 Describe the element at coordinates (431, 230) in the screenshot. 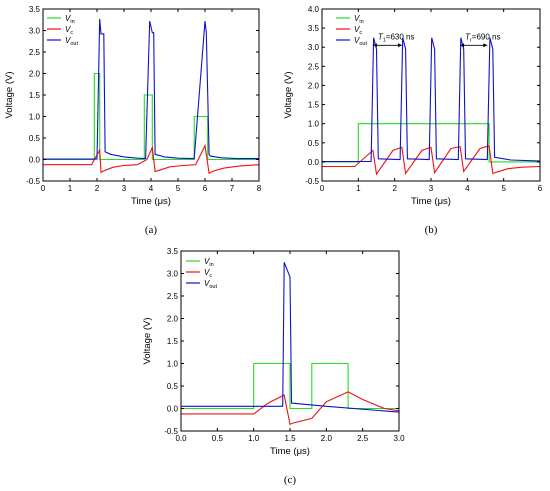

I see `panel-caption: (b)` at that location.